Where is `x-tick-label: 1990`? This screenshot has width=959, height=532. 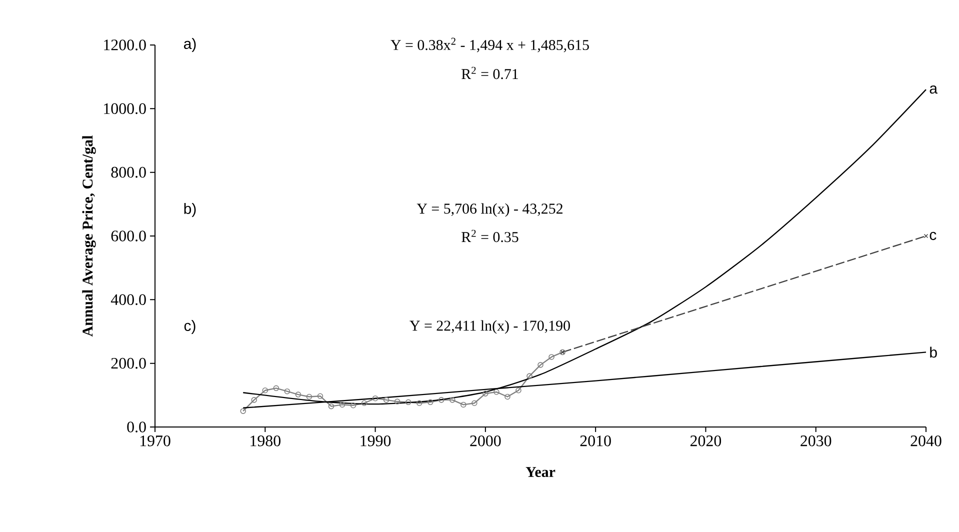 x-tick-label: 1990 is located at coordinates (375, 441).